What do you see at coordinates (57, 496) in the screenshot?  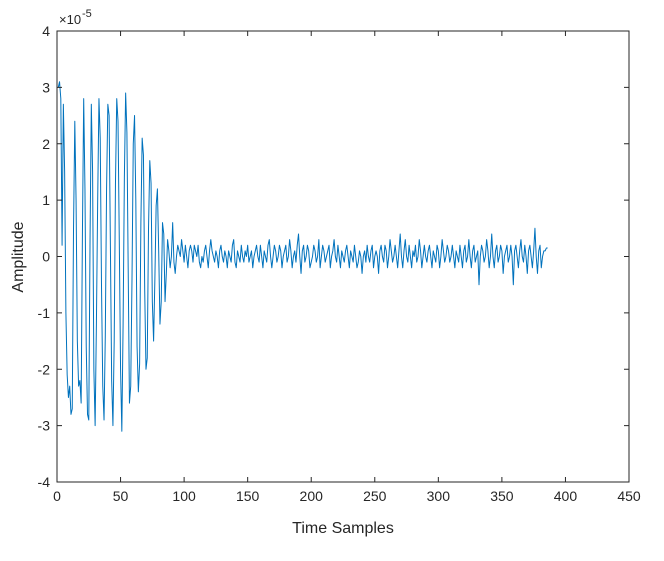 I see `x-tick-label: 0` at bounding box center [57, 496].